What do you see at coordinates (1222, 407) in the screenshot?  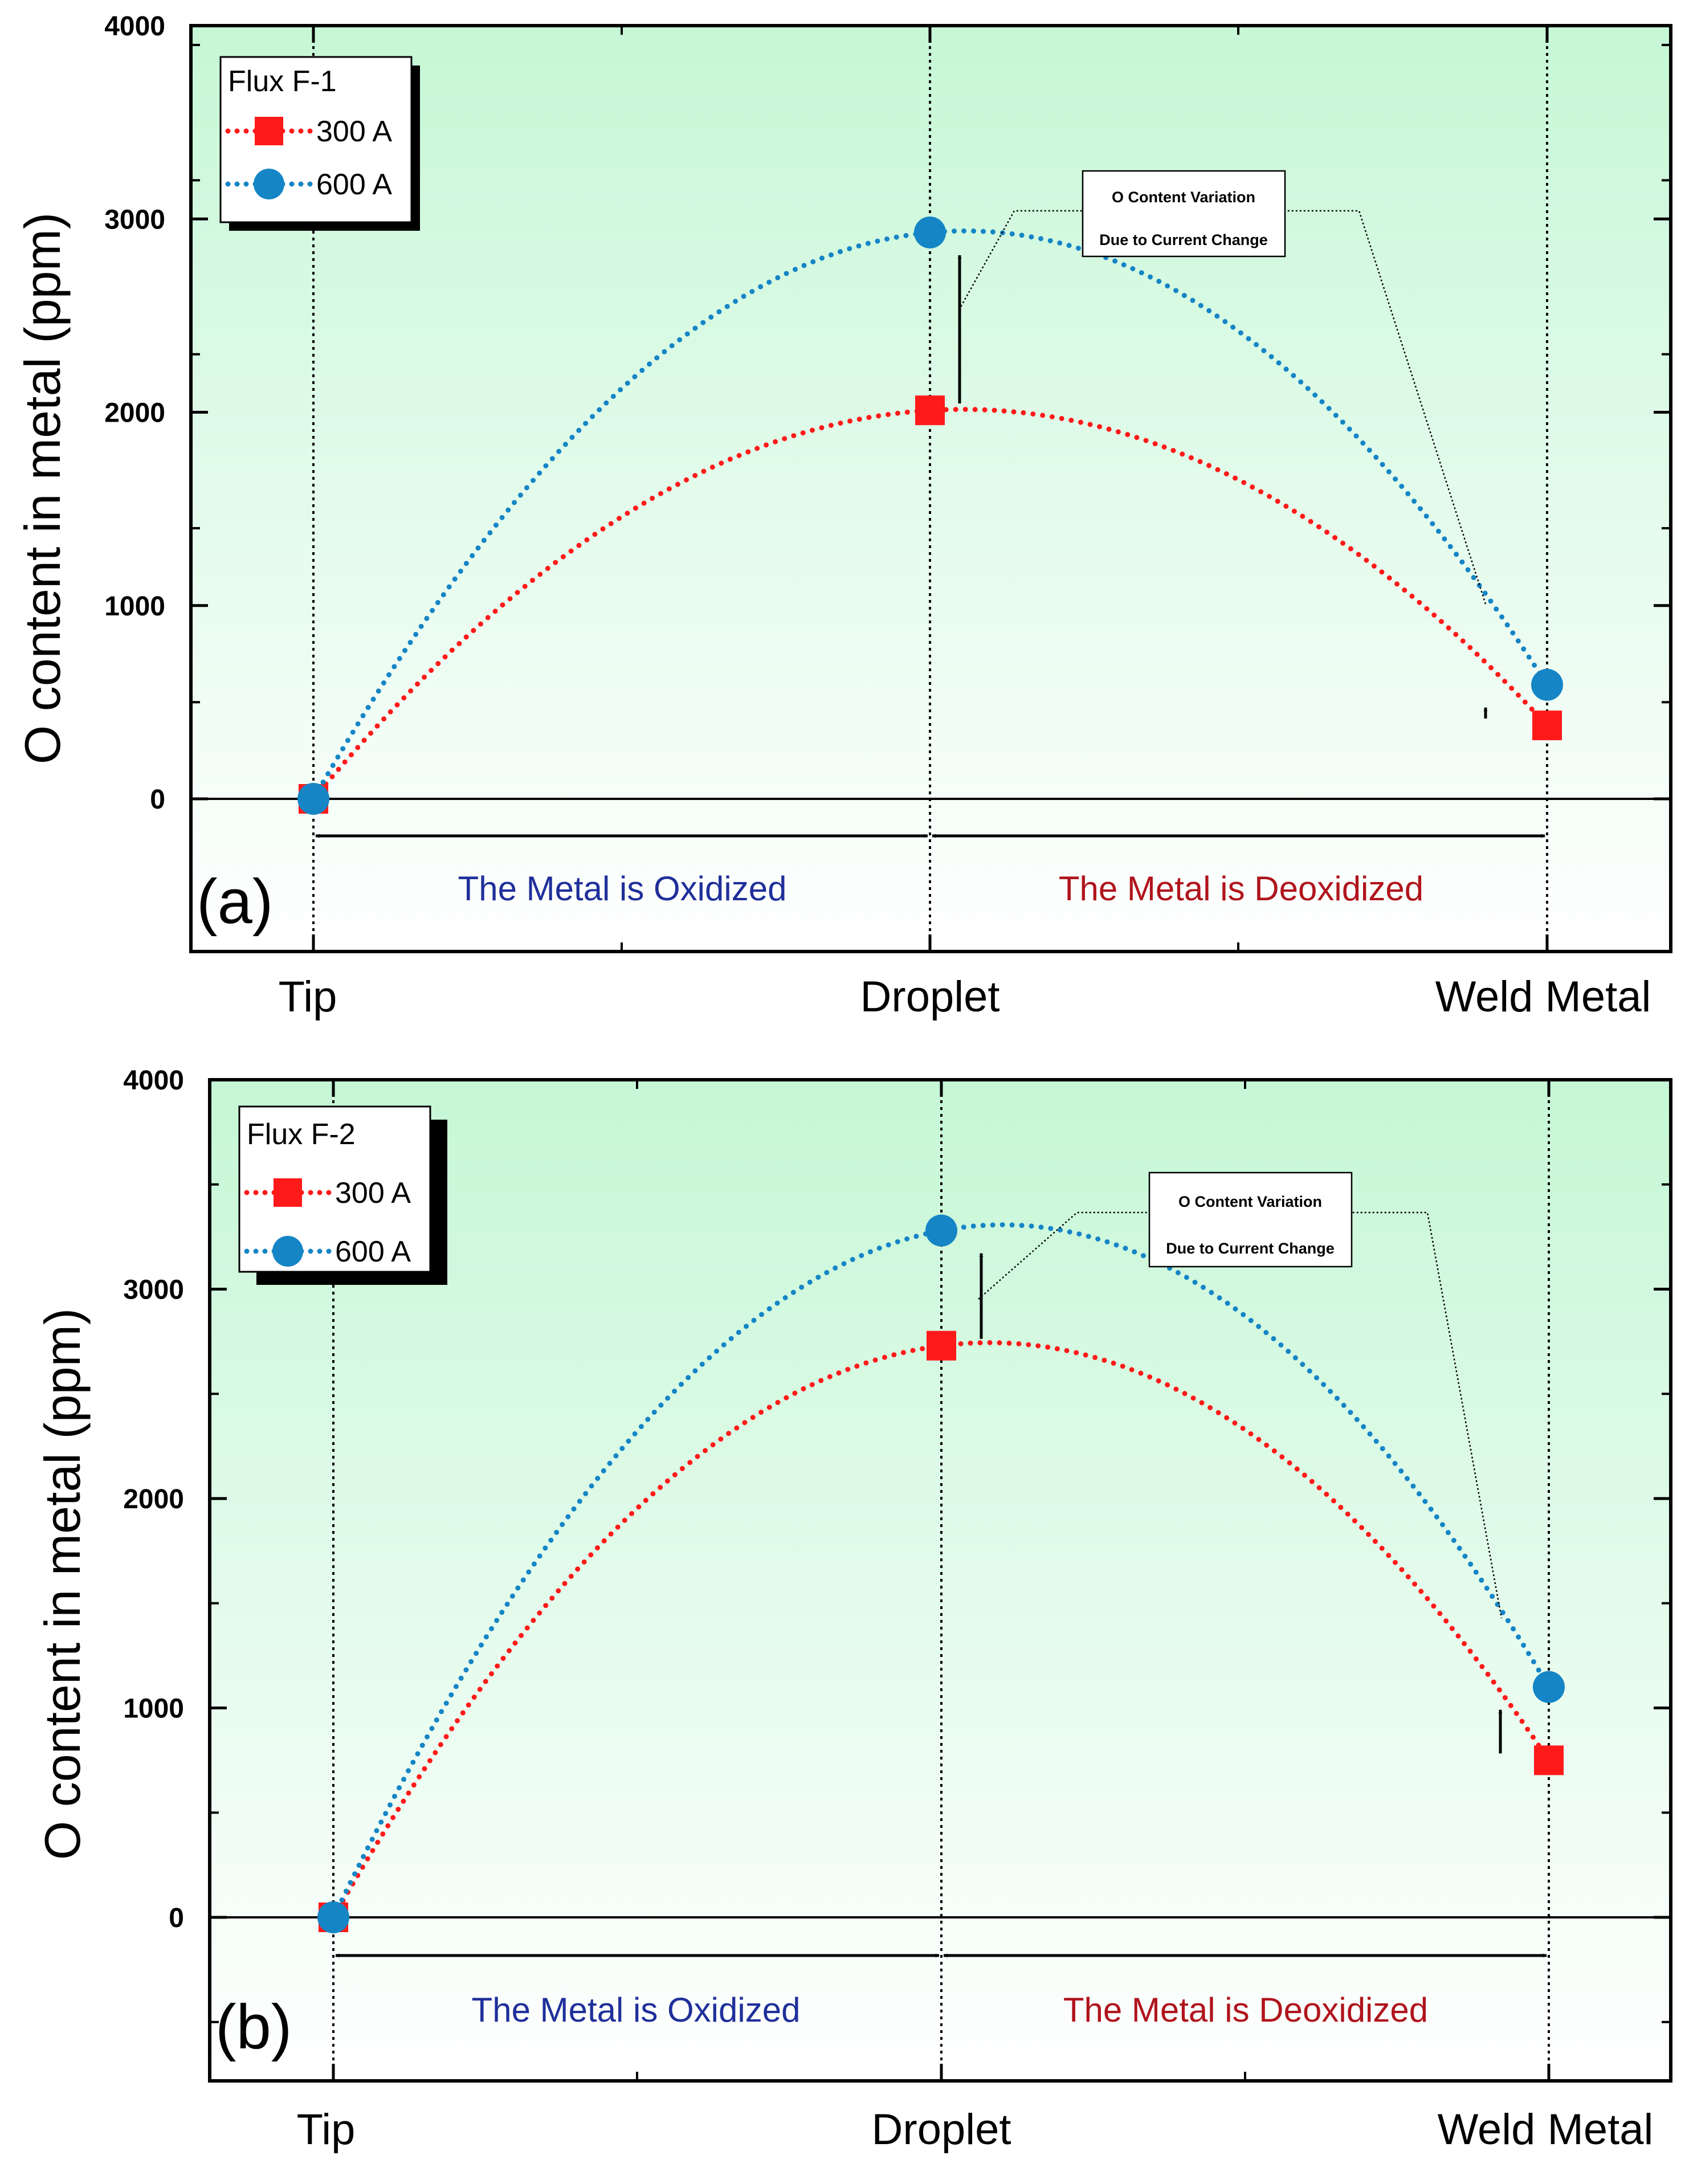 I see `annotation-leader` at bounding box center [1222, 407].